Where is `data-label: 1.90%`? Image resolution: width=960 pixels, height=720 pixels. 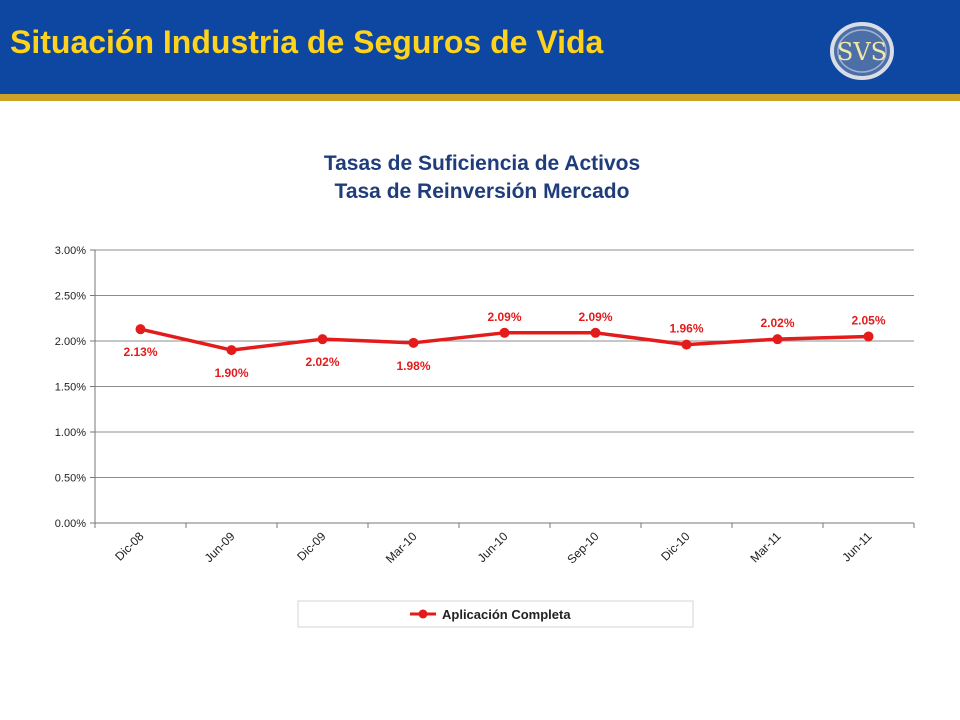 data-label: 1.90% is located at coordinates (231, 373).